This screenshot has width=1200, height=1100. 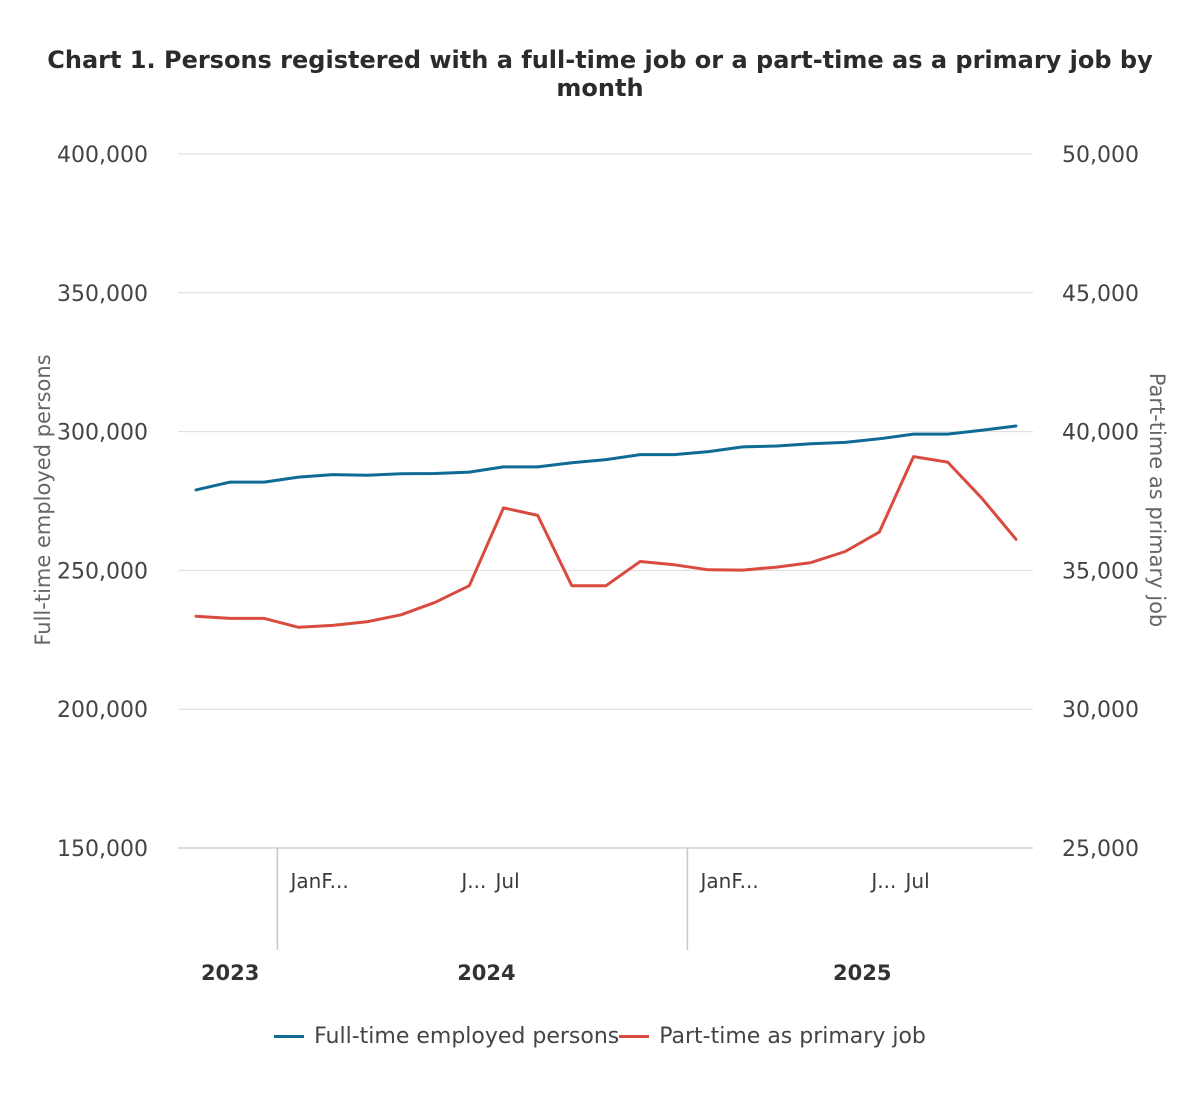 What do you see at coordinates (43, 499) in the screenshot?
I see `left-axis-title: Full-time employed persons` at bounding box center [43, 499].